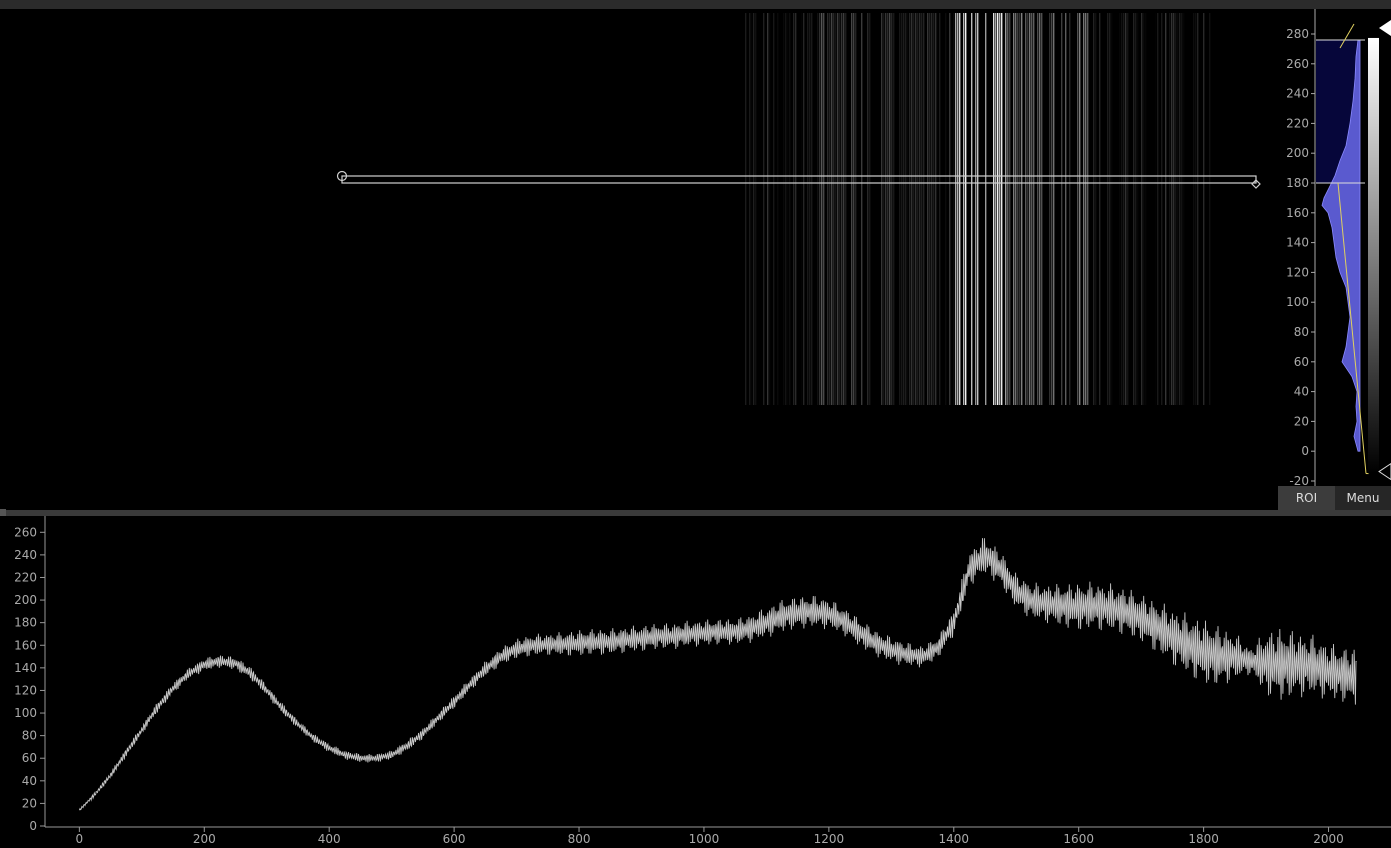 Image resolution: width=1391 pixels, height=848 pixels. I want to click on histogram-tick-label: 180, so click(1297, 183).